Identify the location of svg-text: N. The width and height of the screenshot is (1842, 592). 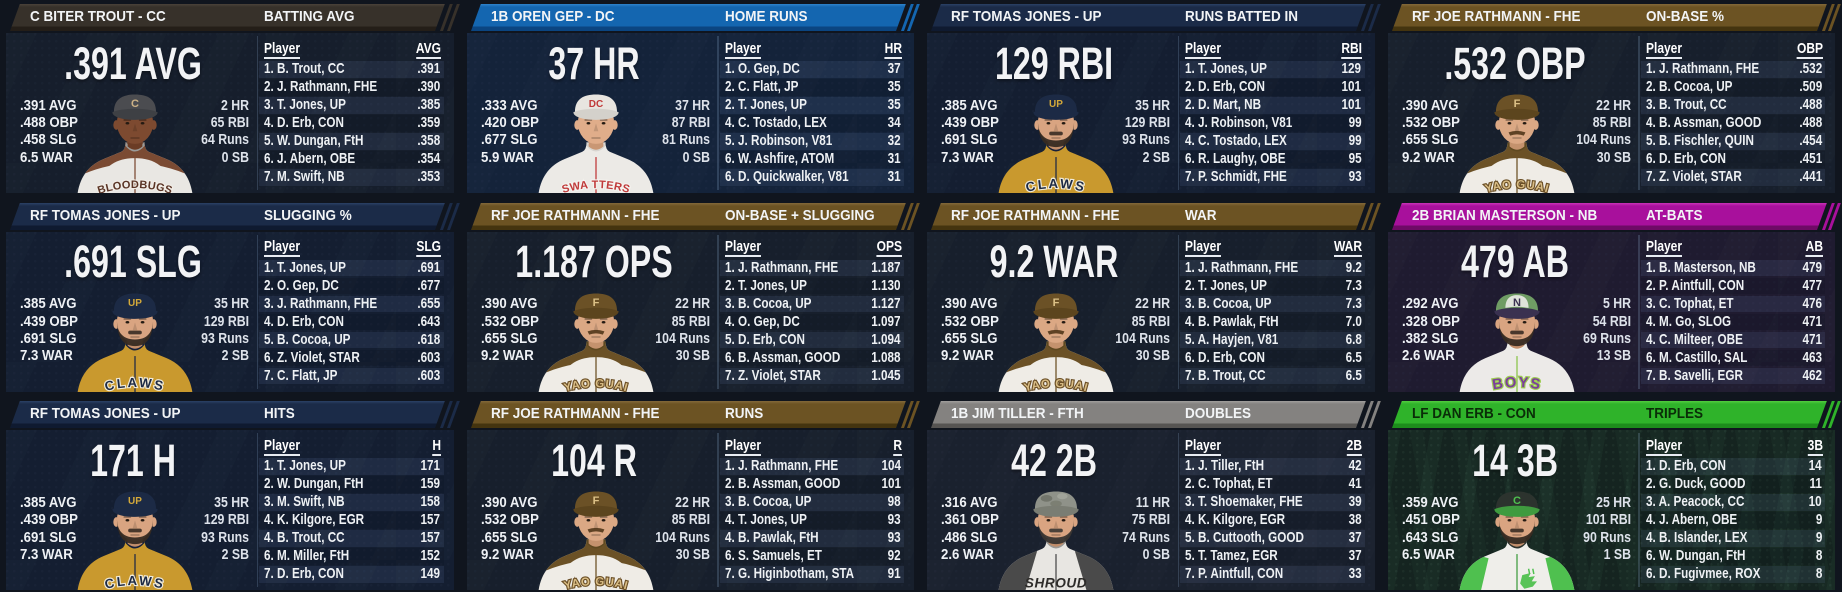
(1517, 303).